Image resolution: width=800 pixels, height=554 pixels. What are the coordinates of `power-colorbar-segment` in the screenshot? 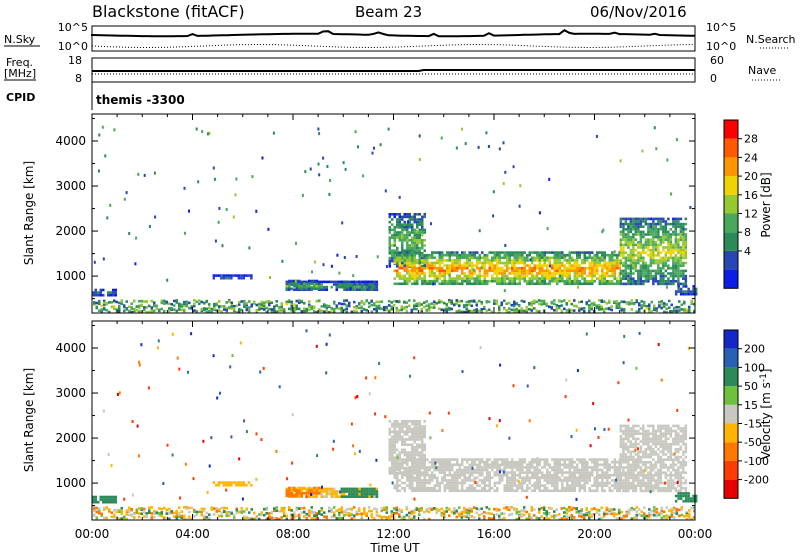 It's located at (731, 223).